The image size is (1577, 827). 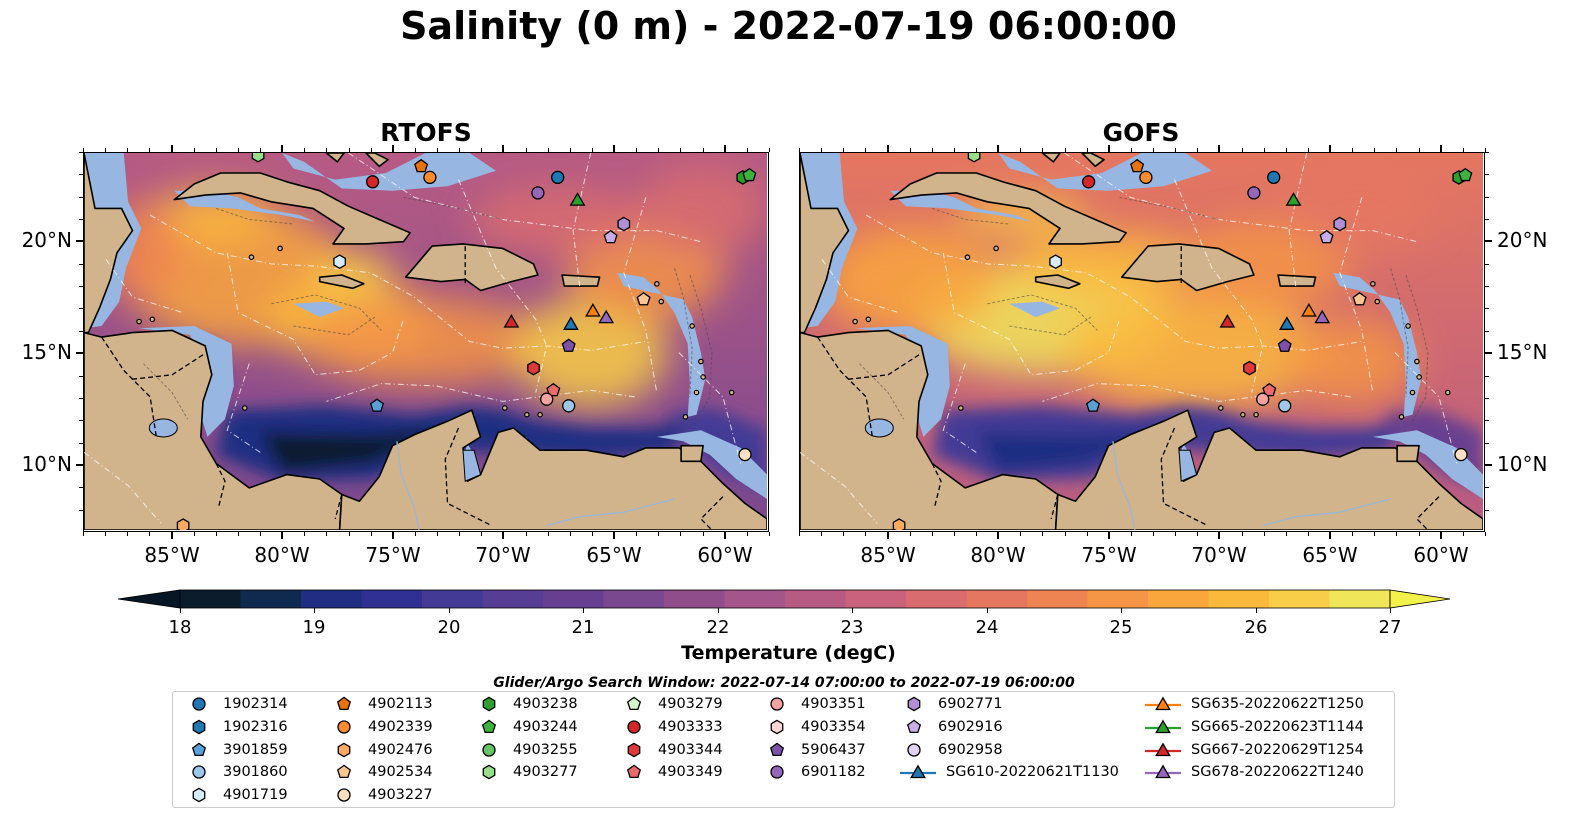 I want to click on legend-label: SG610-20220621T1130, so click(x=1032, y=772).